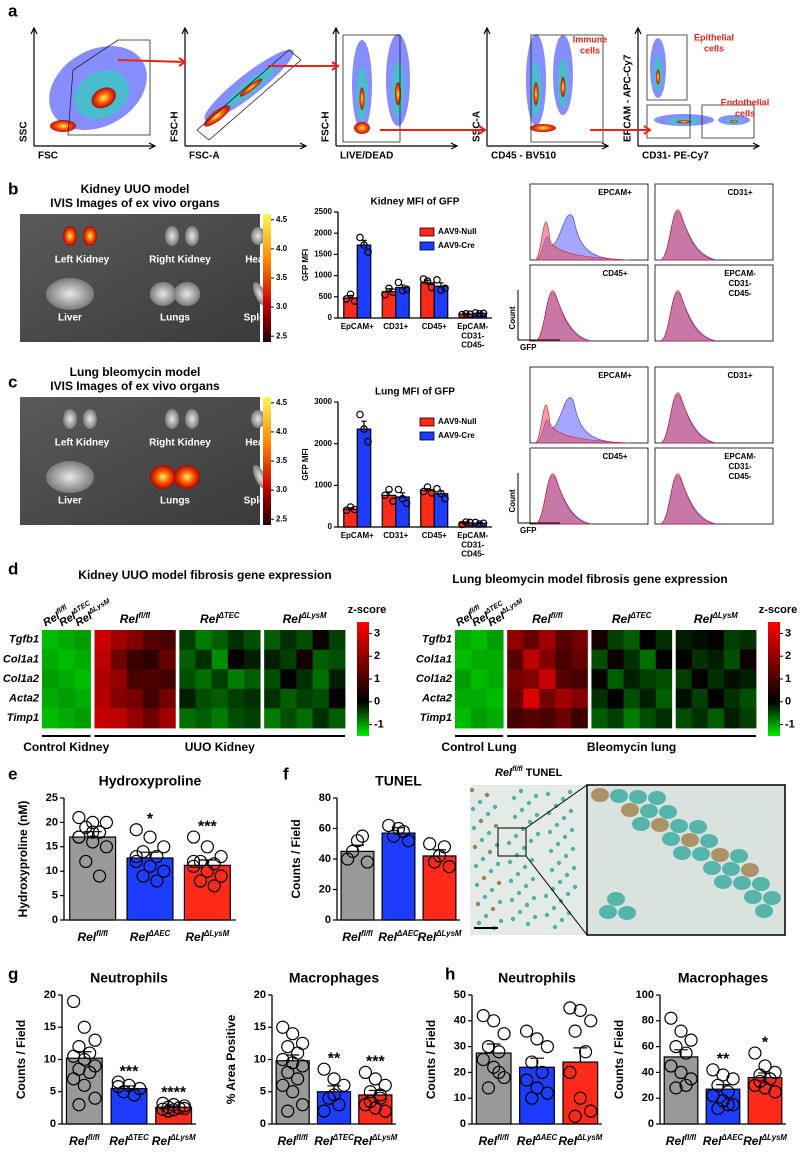 The width and height of the screenshot is (800, 1161). What do you see at coordinates (282, 219) in the screenshot?
I see `colorbar-tick-label: 4.5` at bounding box center [282, 219].